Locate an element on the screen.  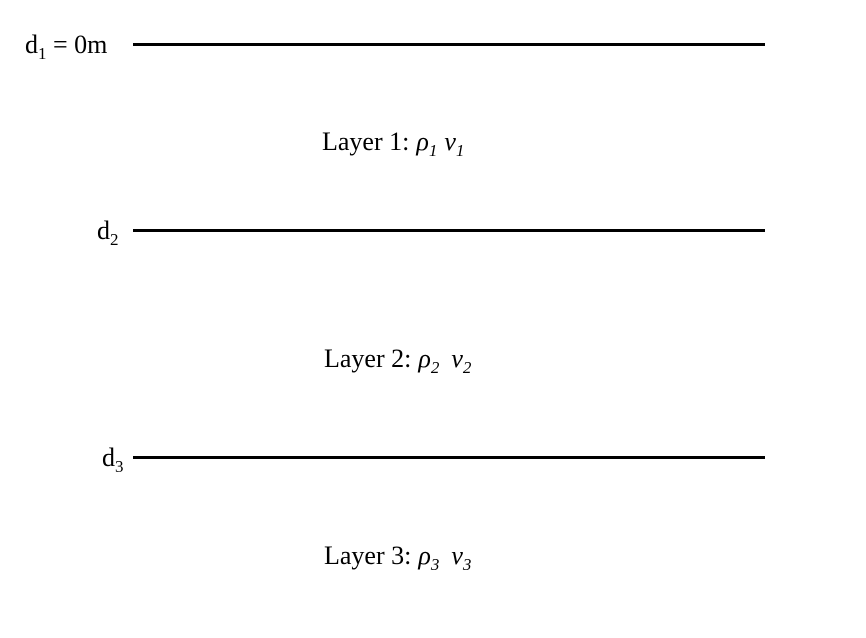
density-subscript: 1 is located at coordinates (433, 150).